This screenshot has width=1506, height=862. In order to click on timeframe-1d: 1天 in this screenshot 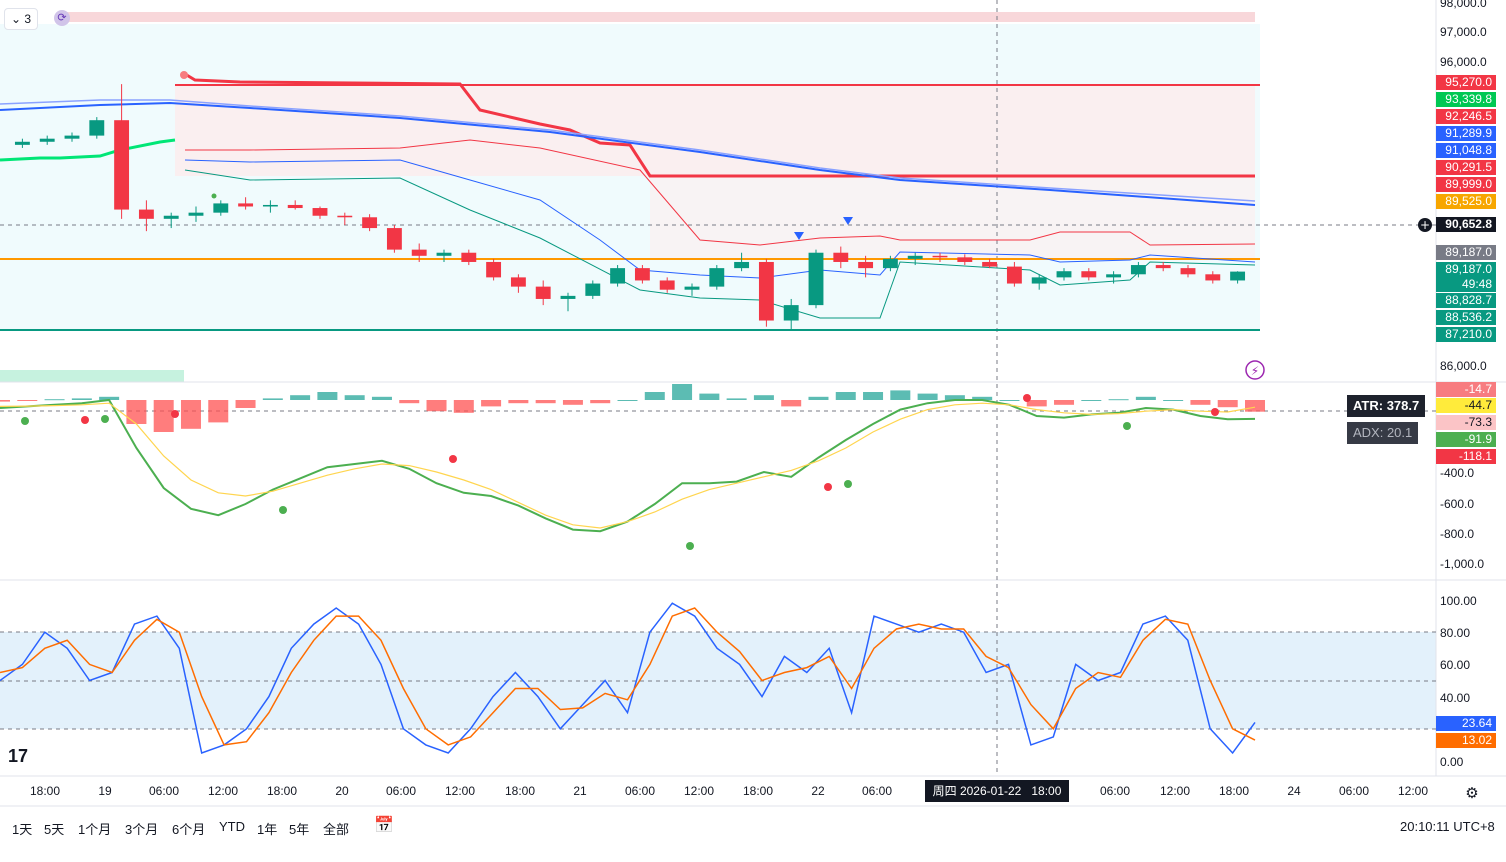, I will do `click(22, 829)`.